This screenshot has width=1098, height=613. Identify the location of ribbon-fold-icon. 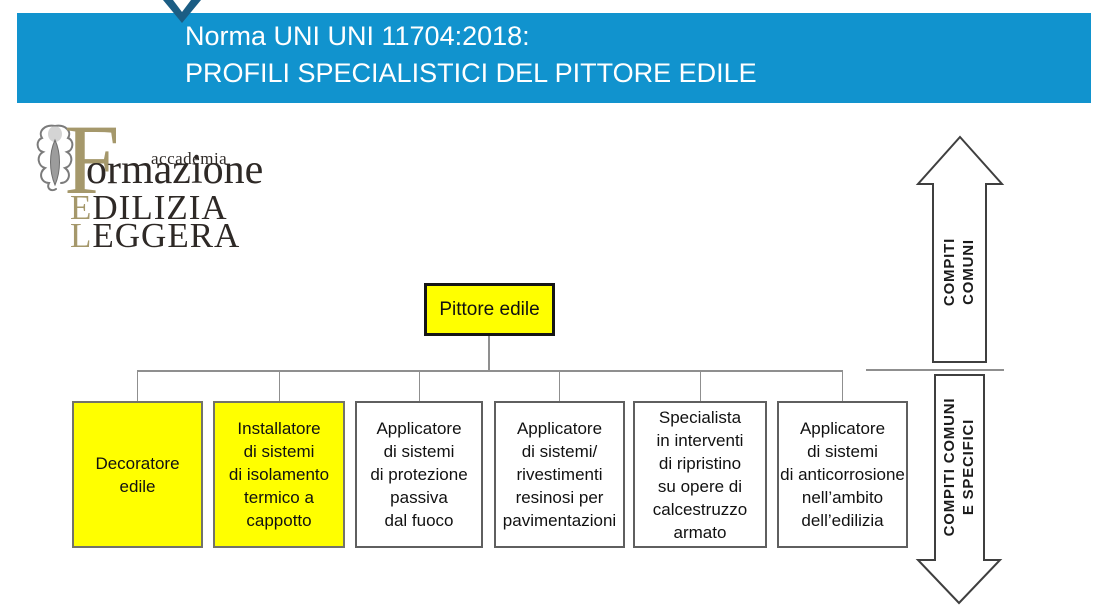
(182, 11).